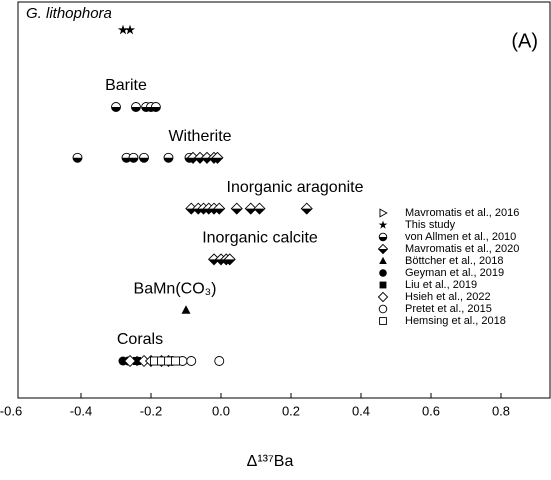  What do you see at coordinates (175, 288) in the screenshot?
I see `group-label: BaMn(CO₃)` at bounding box center [175, 288].